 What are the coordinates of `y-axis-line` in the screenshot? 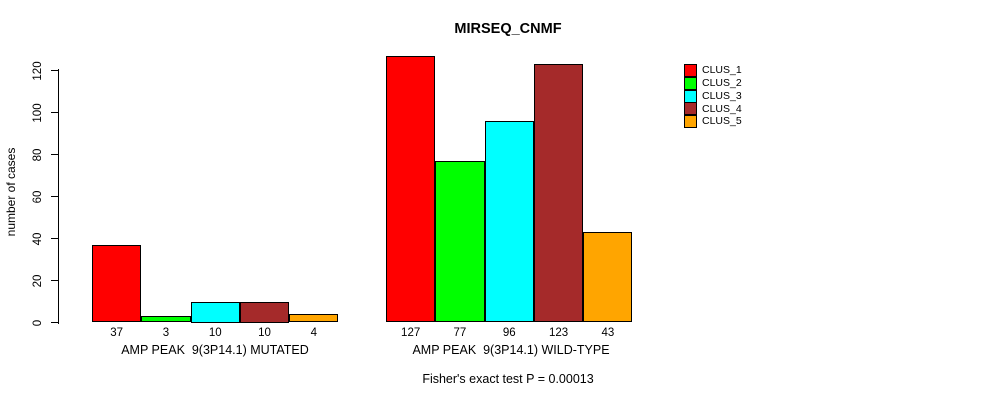 It's located at (58, 196).